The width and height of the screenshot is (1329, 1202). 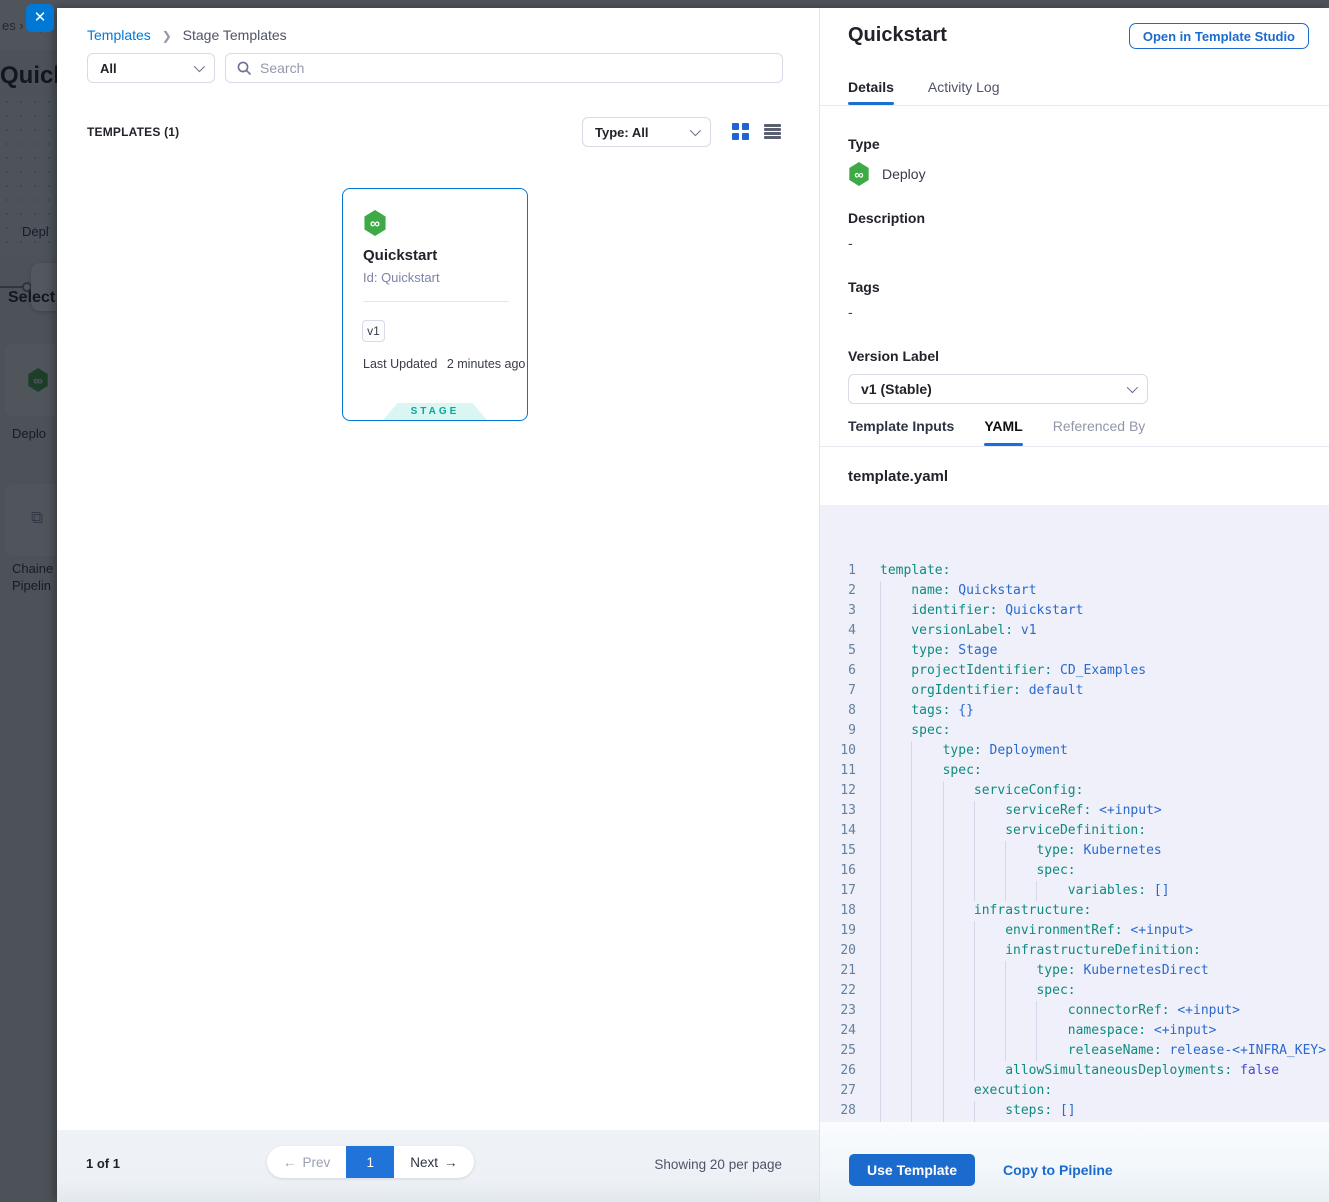 What do you see at coordinates (234, 35) in the screenshot?
I see `breadcrumb-current: Stage Templates` at bounding box center [234, 35].